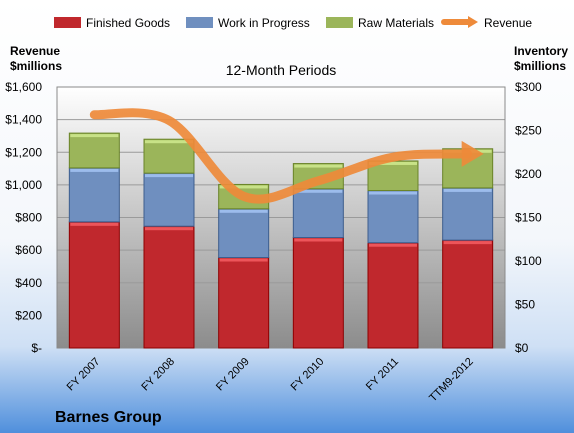 The width and height of the screenshot is (574, 433). I want to click on left-tick-label: $1,000, so click(23, 185).